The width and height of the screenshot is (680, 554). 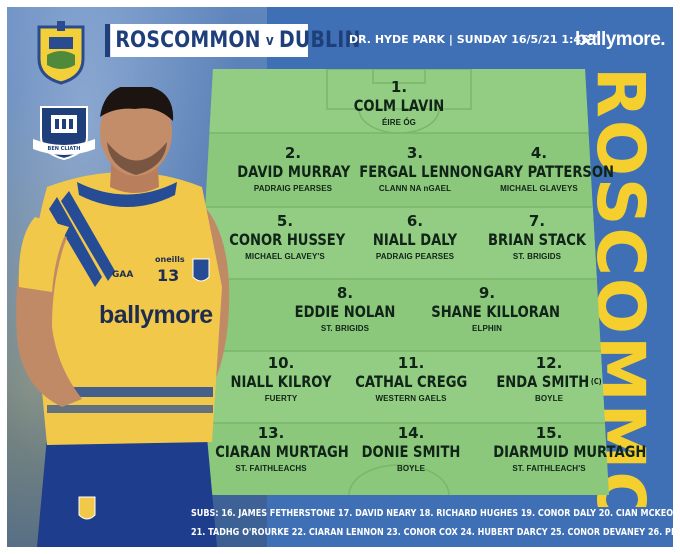 I want to click on player-club: FUERTY, so click(x=281, y=398).